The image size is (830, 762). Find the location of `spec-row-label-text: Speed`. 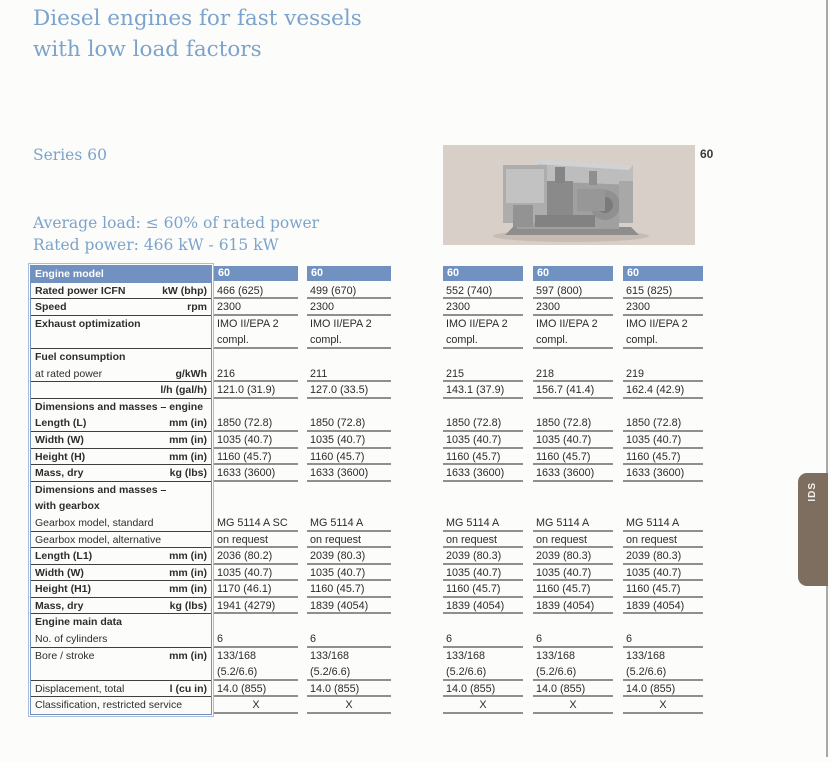

spec-row-label-text: Speed is located at coordinates (51, 307).